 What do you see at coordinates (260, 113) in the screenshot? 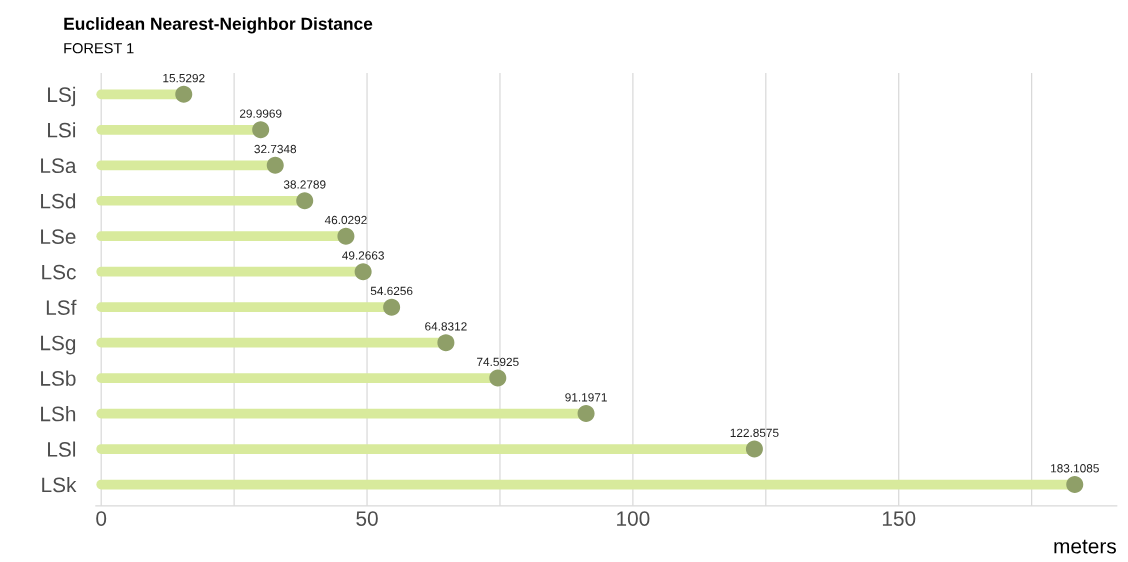
I see `data-label: 29.9969` at bounding box center [260, 113].